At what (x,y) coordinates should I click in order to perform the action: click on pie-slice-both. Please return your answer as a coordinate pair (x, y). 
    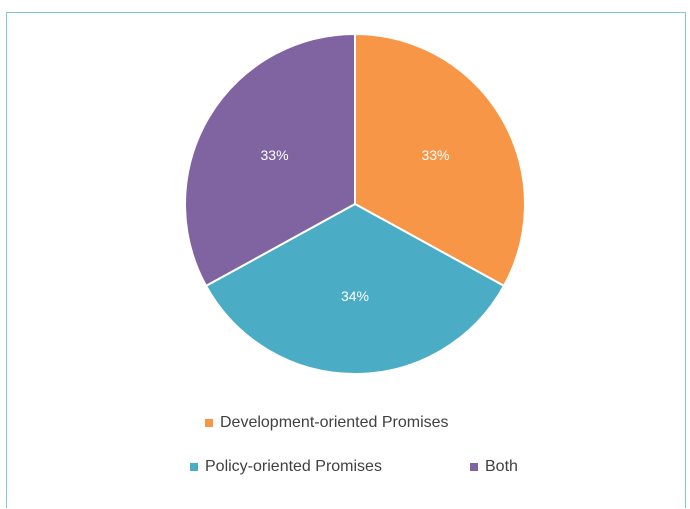
    Looking at the image, I should click on (270, 160).